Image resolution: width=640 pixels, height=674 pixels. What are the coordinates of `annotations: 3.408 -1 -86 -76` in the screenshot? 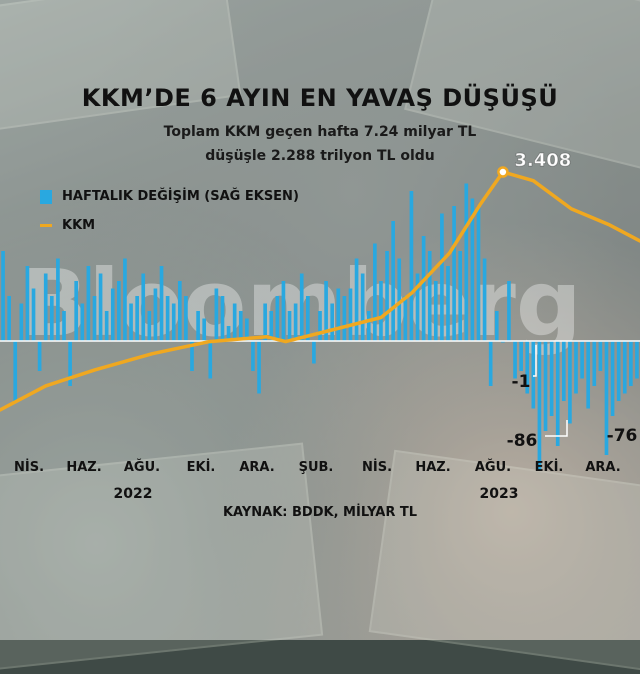 It's located at (572, 301).